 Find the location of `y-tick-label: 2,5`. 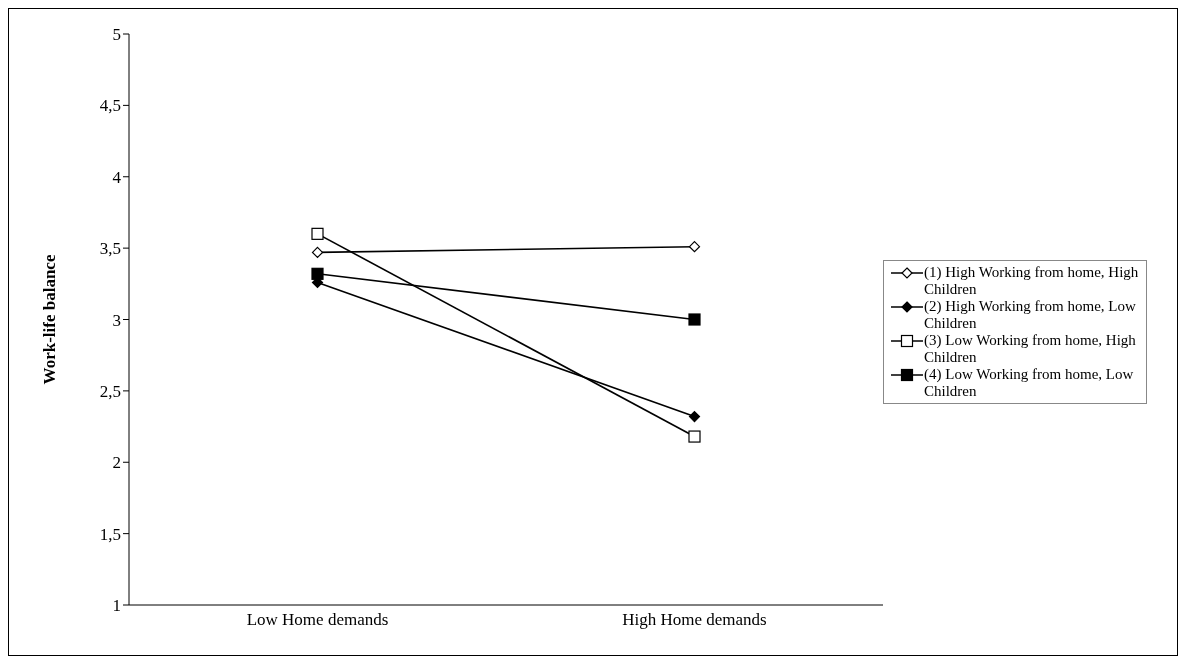

y-tick-label: 2,5 is located at coordinates (110, 391).